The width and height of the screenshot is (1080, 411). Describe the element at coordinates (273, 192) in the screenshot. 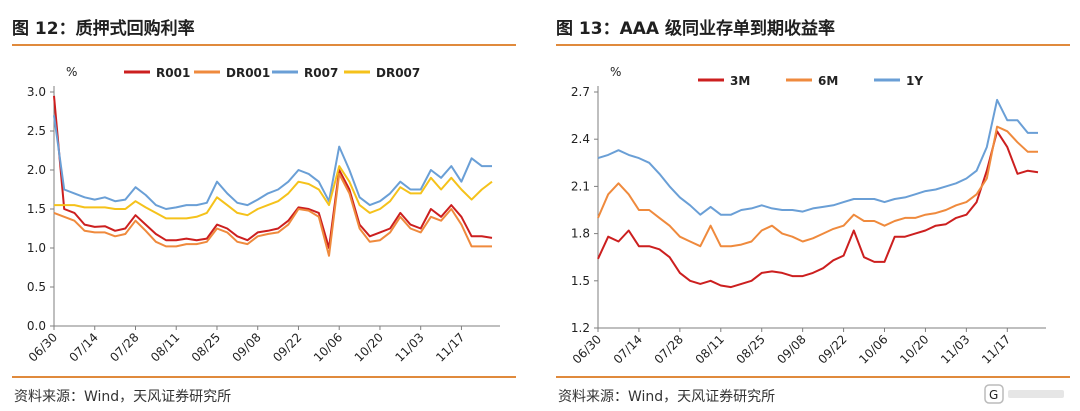

I see `series-line-dr007` at that location.